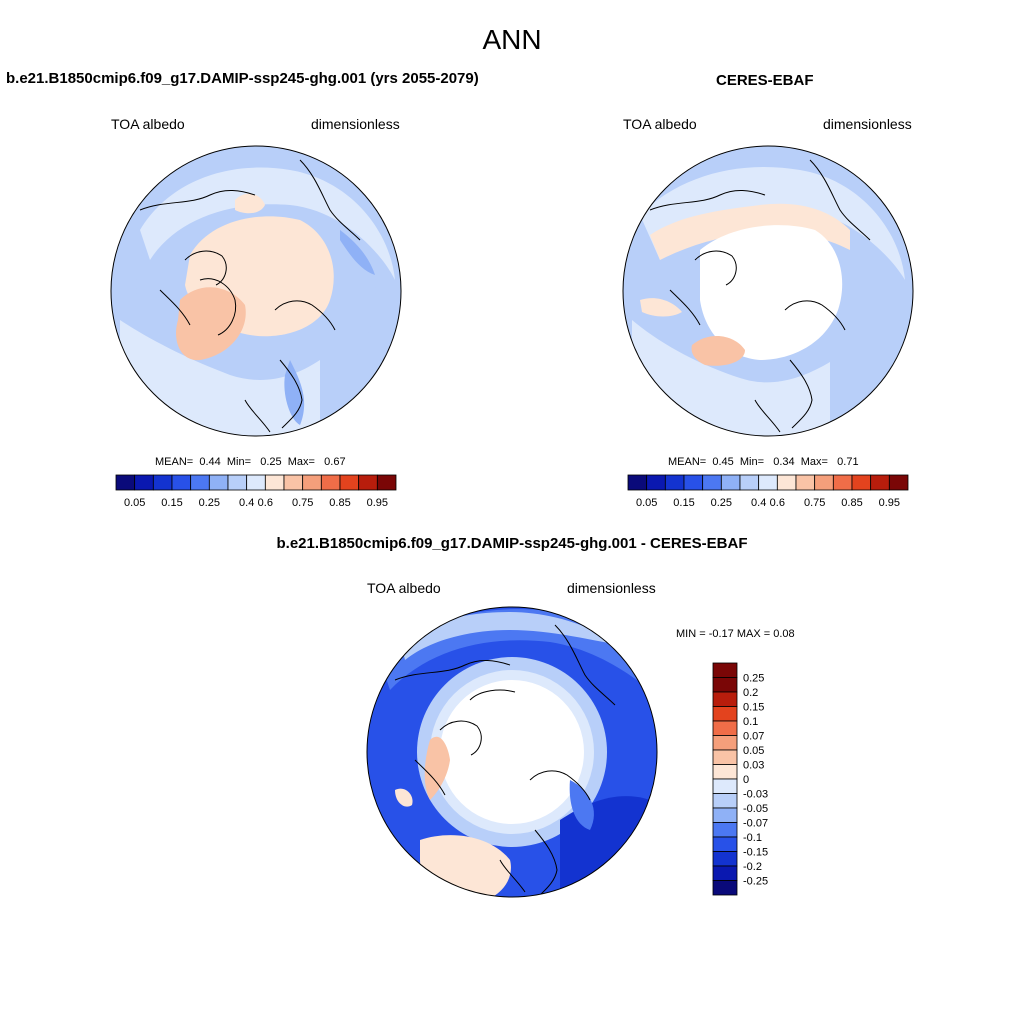 Image resolution: width=1024 pixels, height=1024 pixels. What do you see at coordinates (721, 503) in the screenshot?
I see `obs-colorbar-tick-label: 0.25` at bounding box center [721, 503].